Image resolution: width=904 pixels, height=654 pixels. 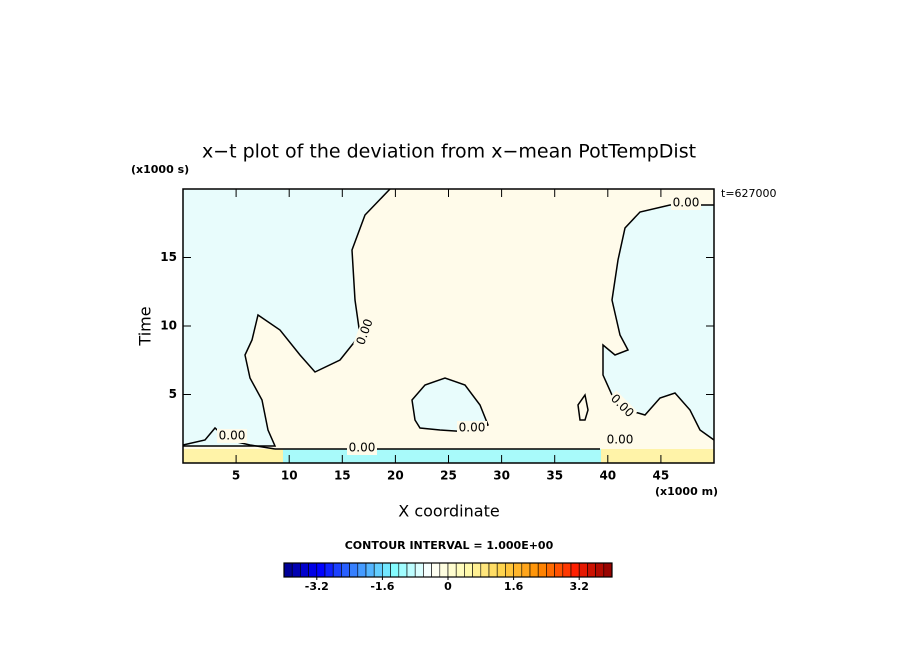 I want to click on weak-negative-region, so click(x=442, y=456).